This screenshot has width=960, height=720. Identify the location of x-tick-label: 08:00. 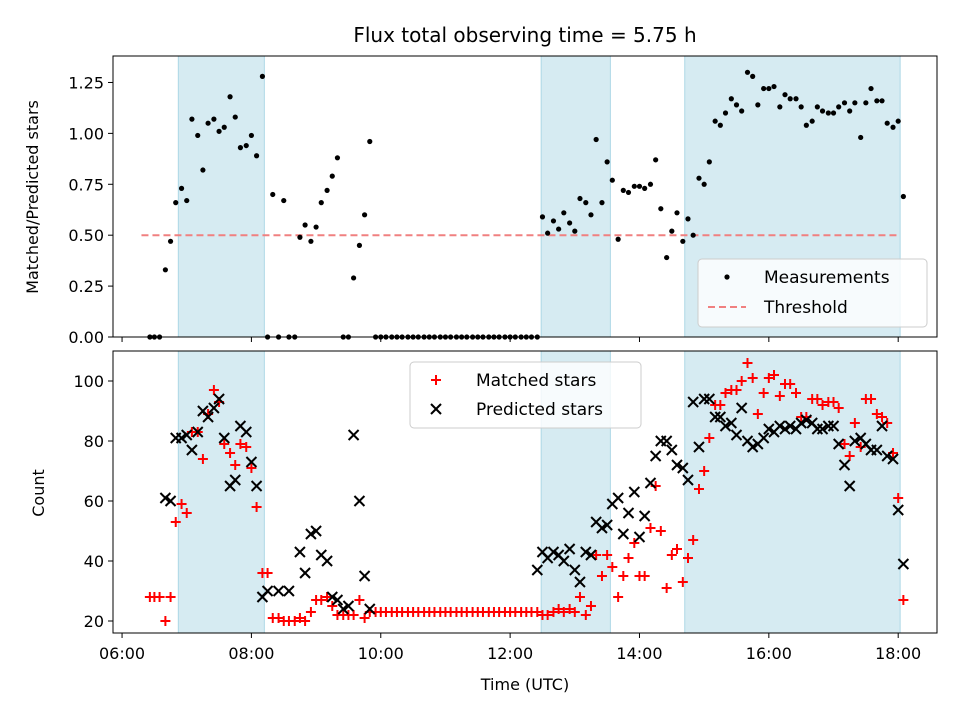
(251, 653).